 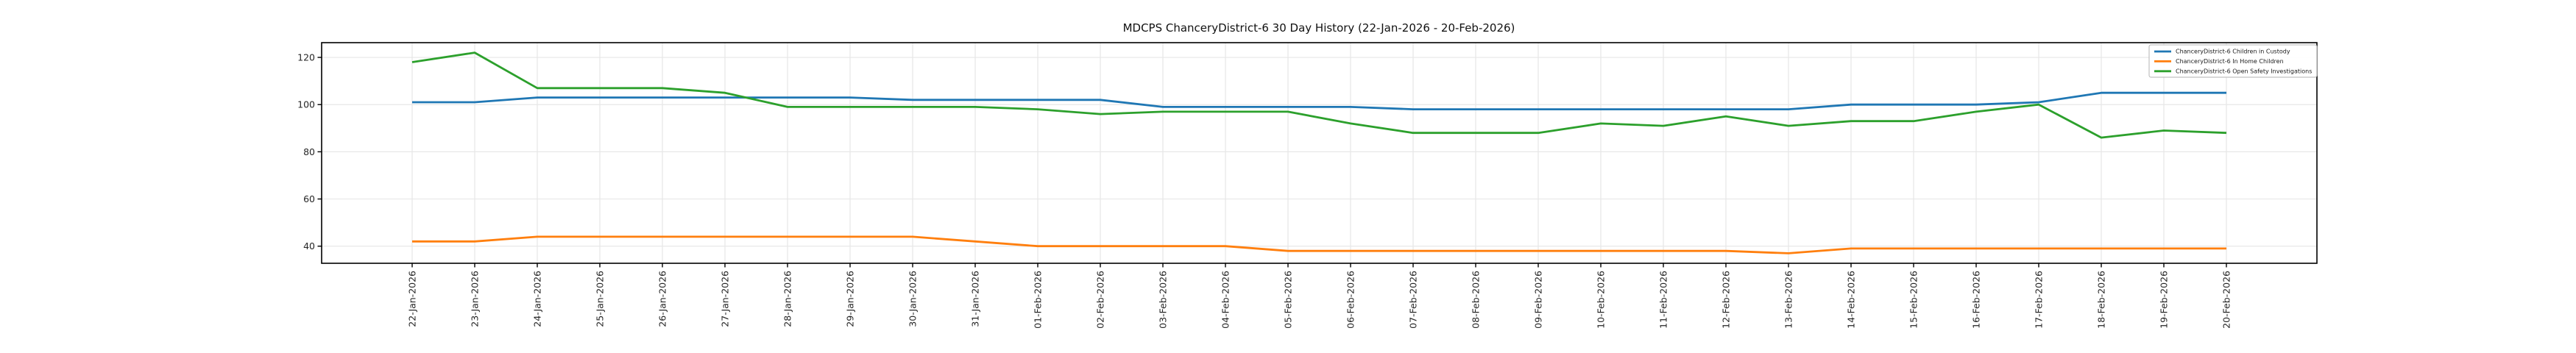 What do you see at coordinates (412, 299) in the screenshot?
I see `x-tick-label: 22-Jan-2026` at bounding box center [412, 299].